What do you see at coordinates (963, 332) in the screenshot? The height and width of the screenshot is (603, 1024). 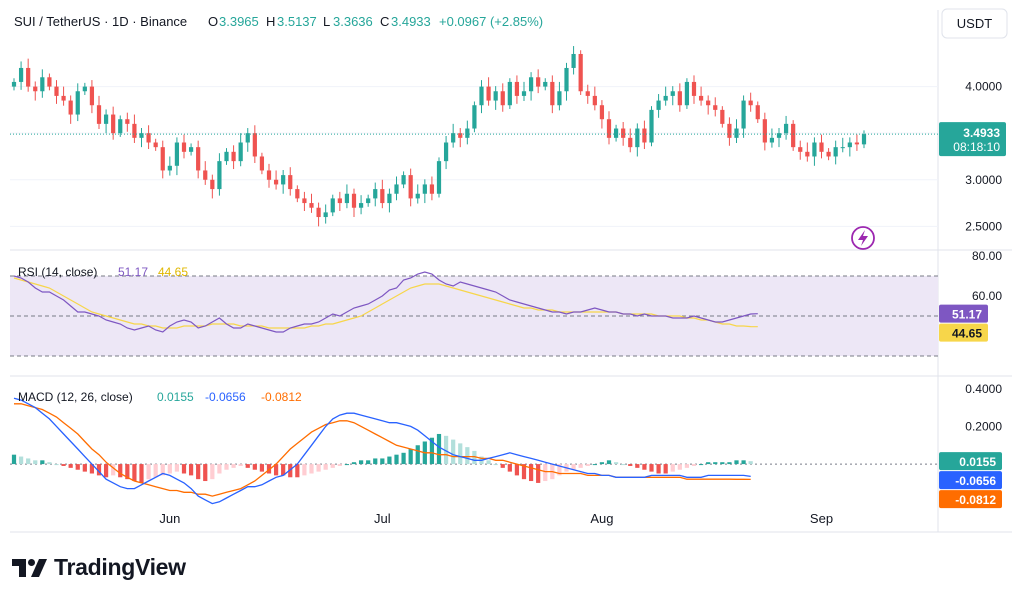 I see `rsi-ma-badge` at bounding box center [963, 332].